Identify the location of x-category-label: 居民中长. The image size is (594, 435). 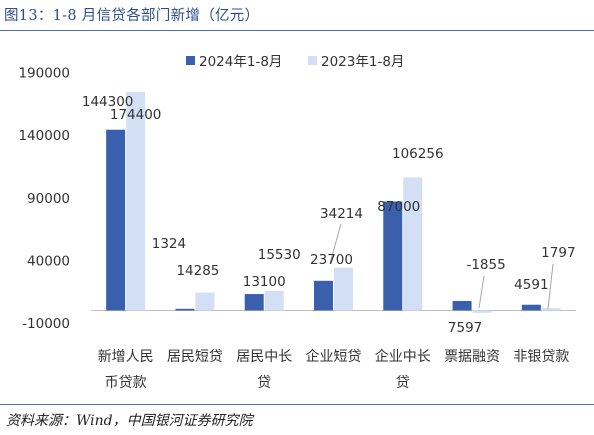
(264, 357).